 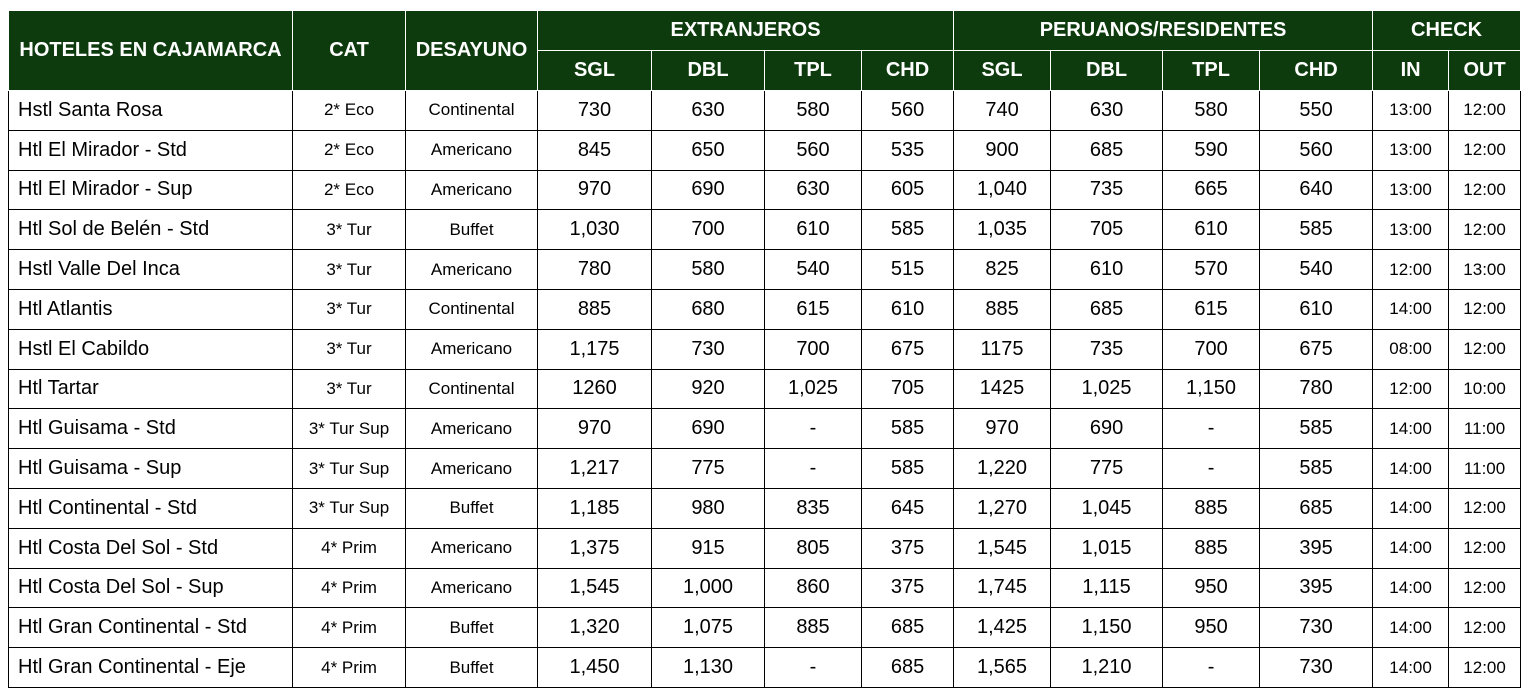 I want to click on per-tpl-cell: 700, so click(x=1211, y=349).